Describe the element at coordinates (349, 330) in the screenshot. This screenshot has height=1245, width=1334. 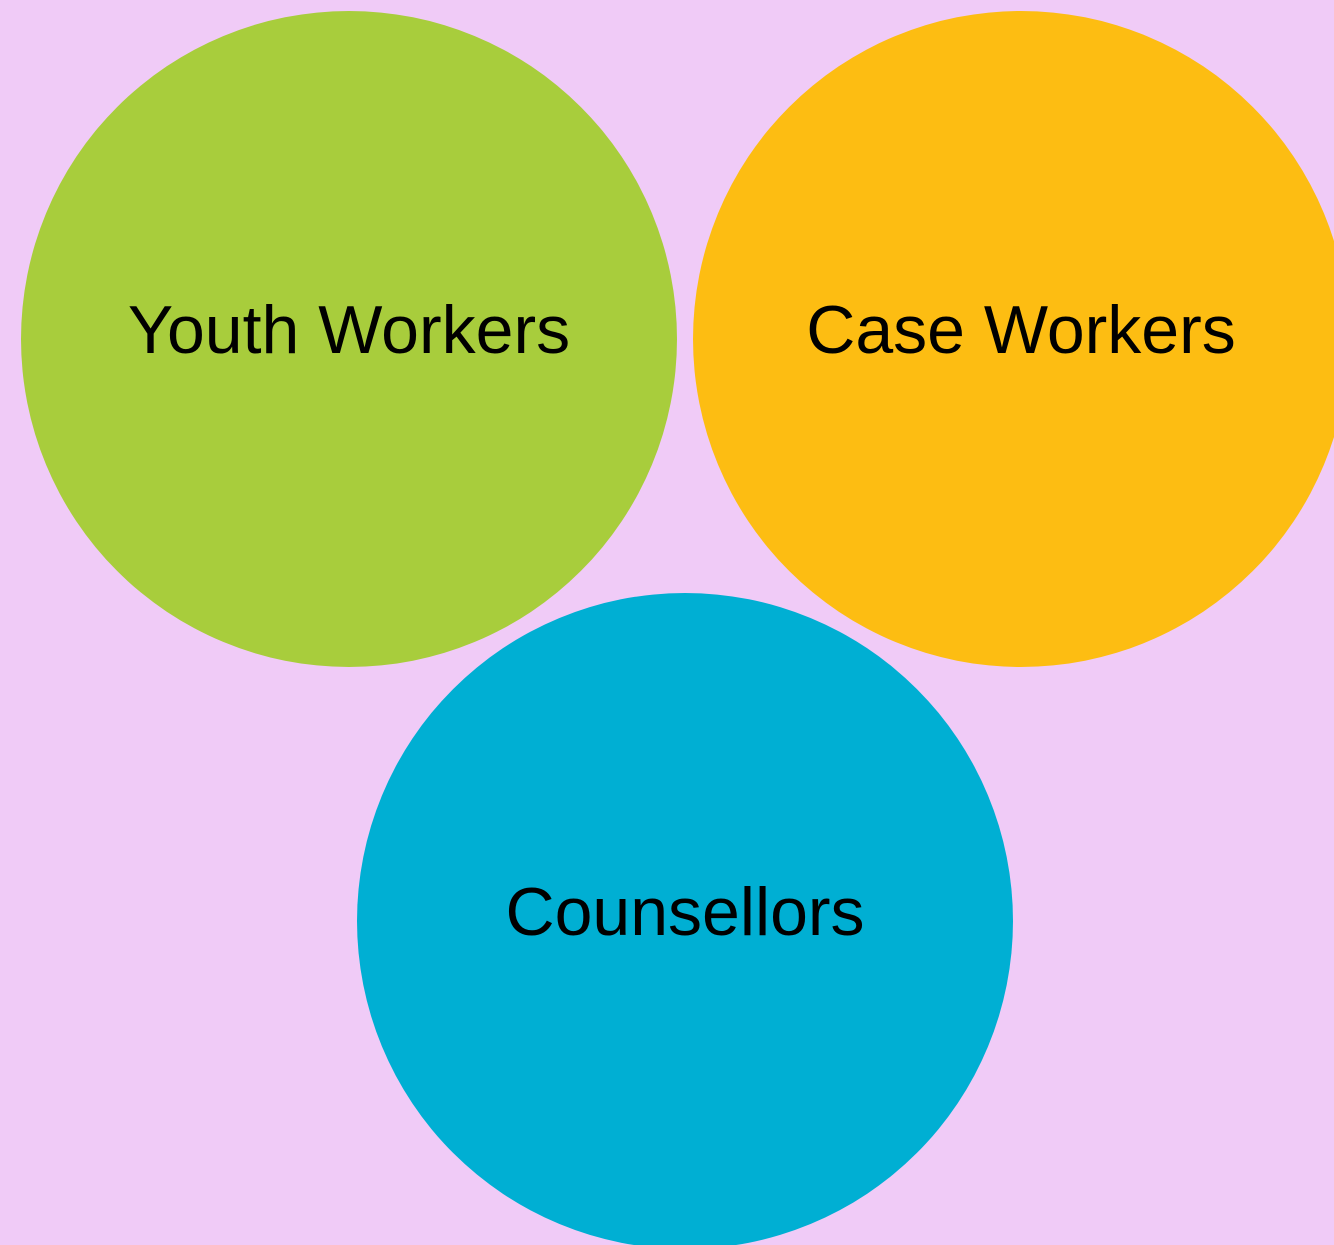
I see `node-label: Youth Workers` at that location.